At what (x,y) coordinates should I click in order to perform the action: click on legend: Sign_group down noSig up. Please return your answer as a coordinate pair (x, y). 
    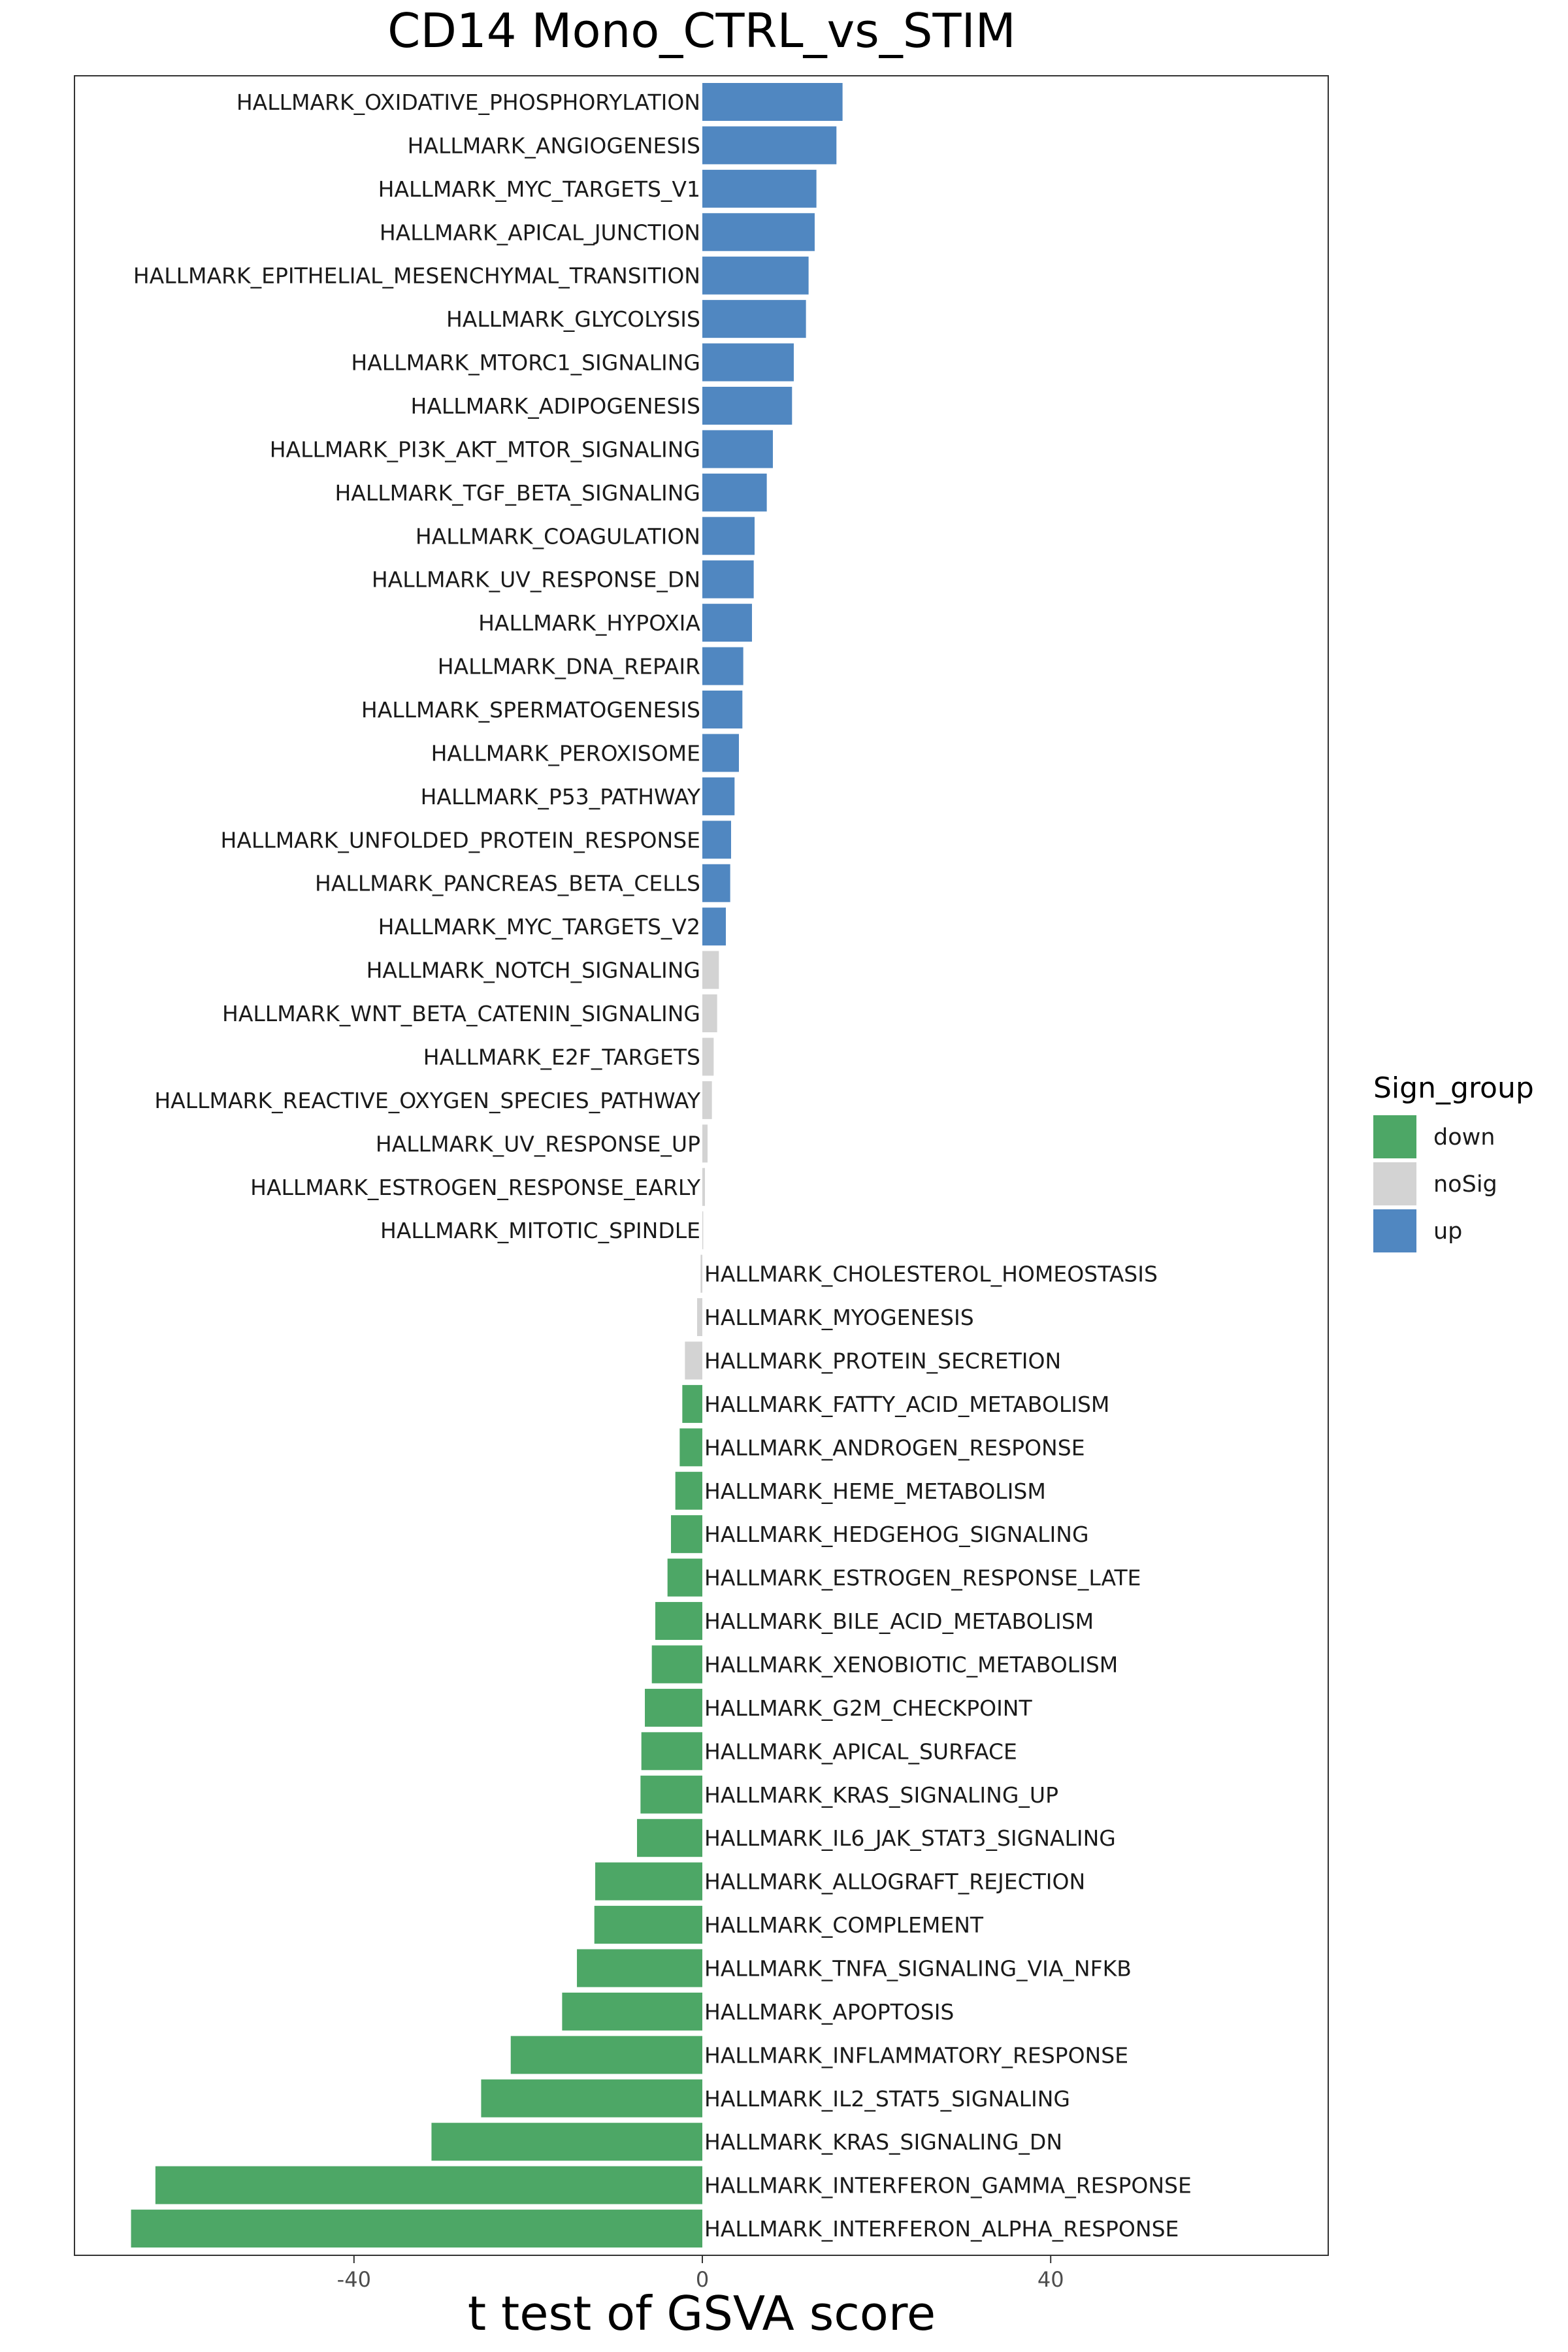
    Looking at the image, I should click on (1453, 1161).